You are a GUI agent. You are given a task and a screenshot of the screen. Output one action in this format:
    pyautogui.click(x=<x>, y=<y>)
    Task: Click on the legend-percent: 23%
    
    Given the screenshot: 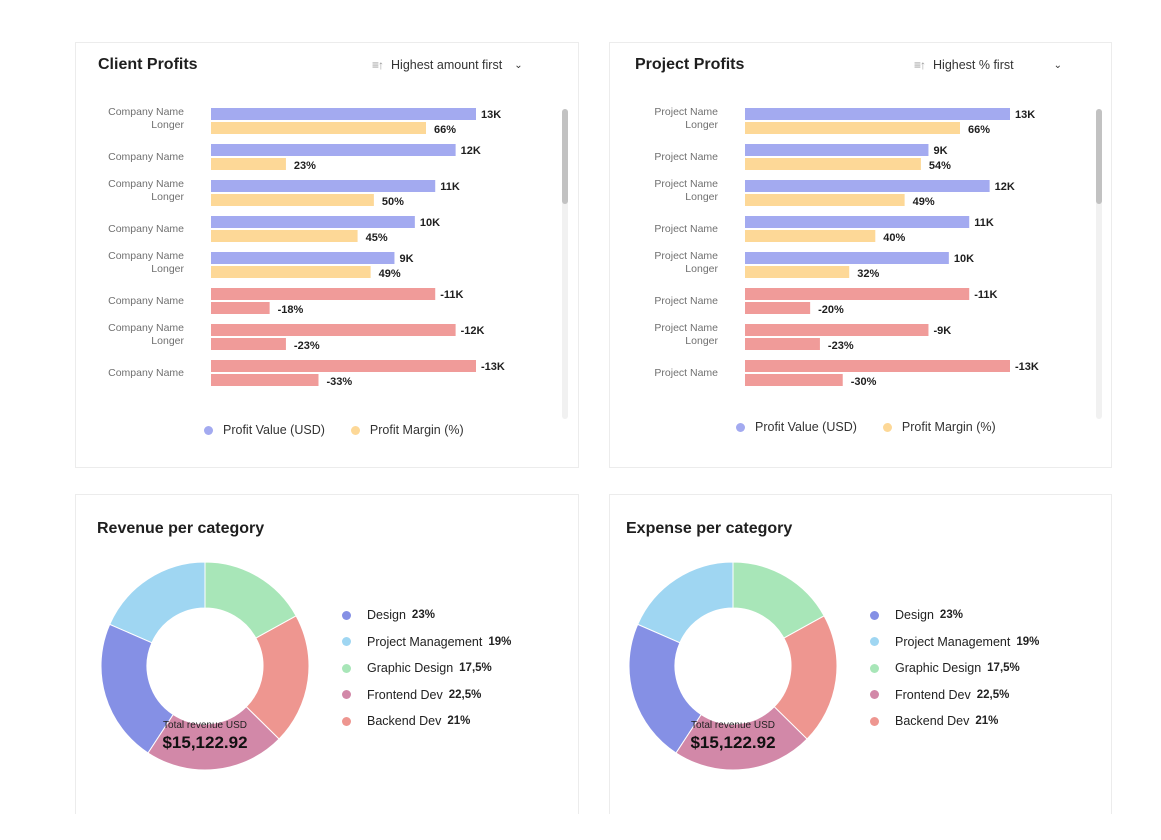 What is the action you would take?
    pyautogui.click(x=951, y=615)
    